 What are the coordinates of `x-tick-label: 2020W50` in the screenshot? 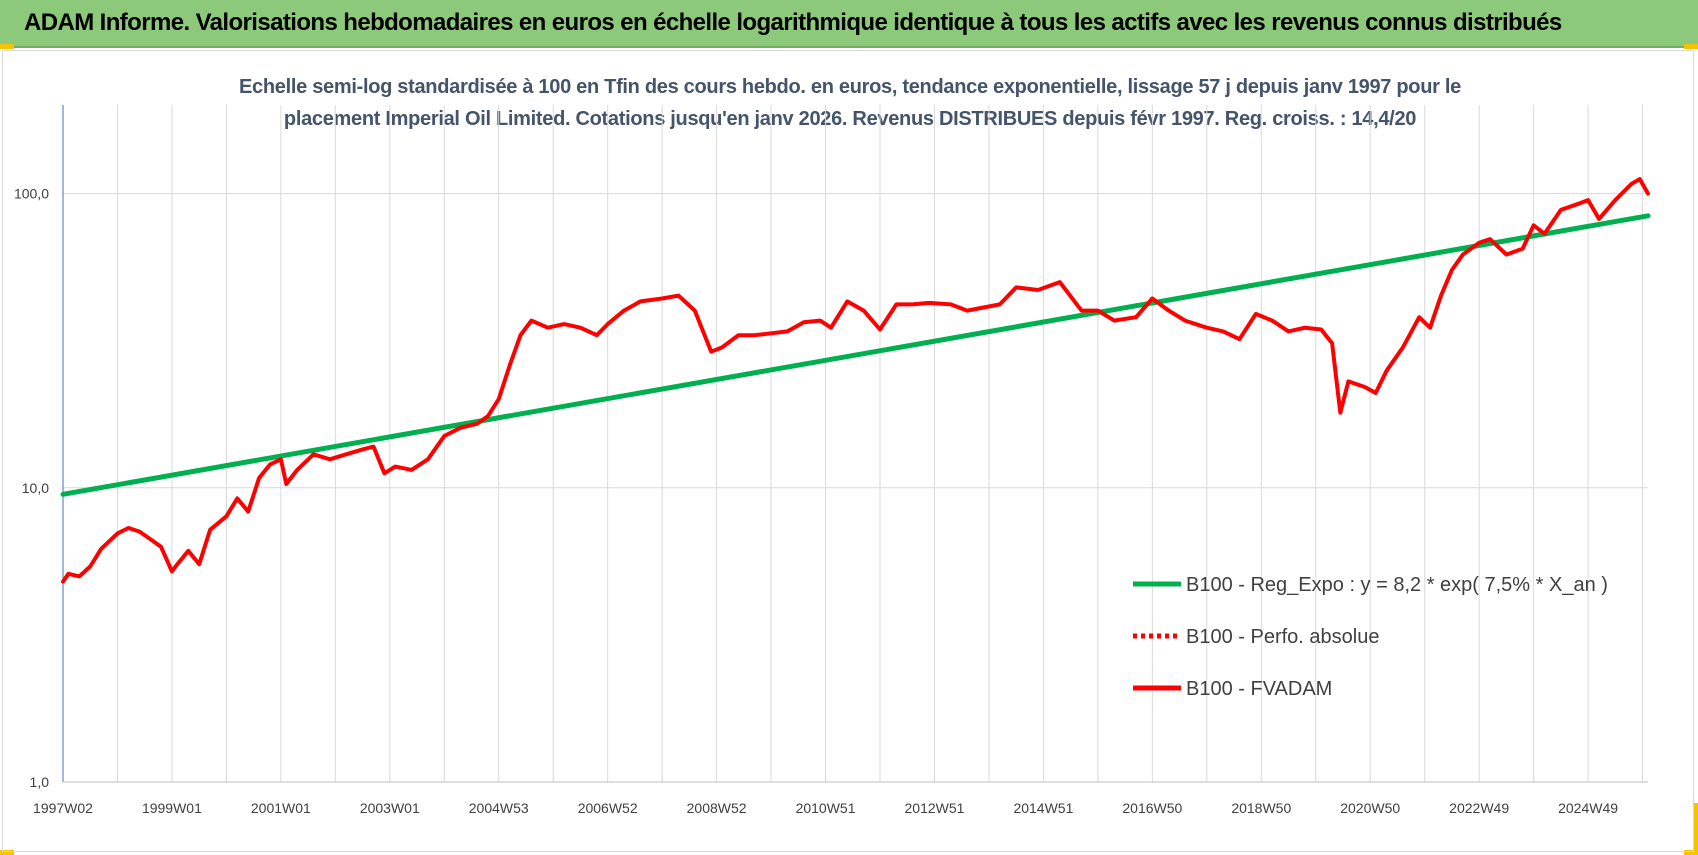 It's located at (1370, 808).